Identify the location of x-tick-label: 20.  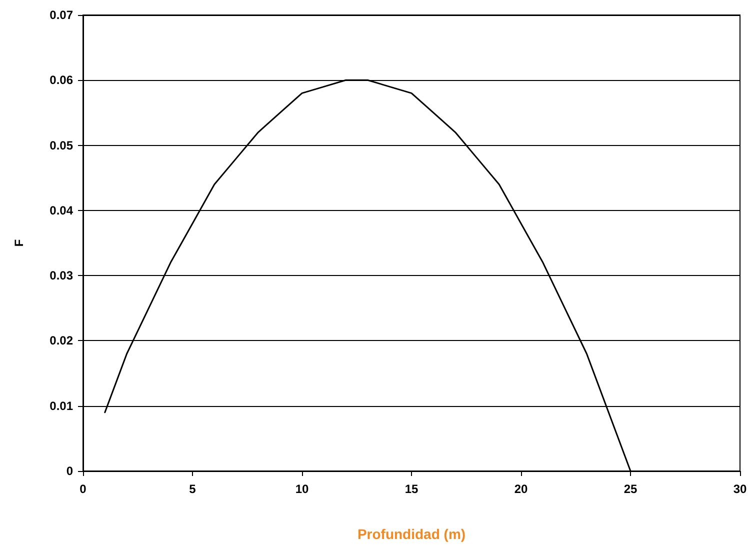
(521, 489).